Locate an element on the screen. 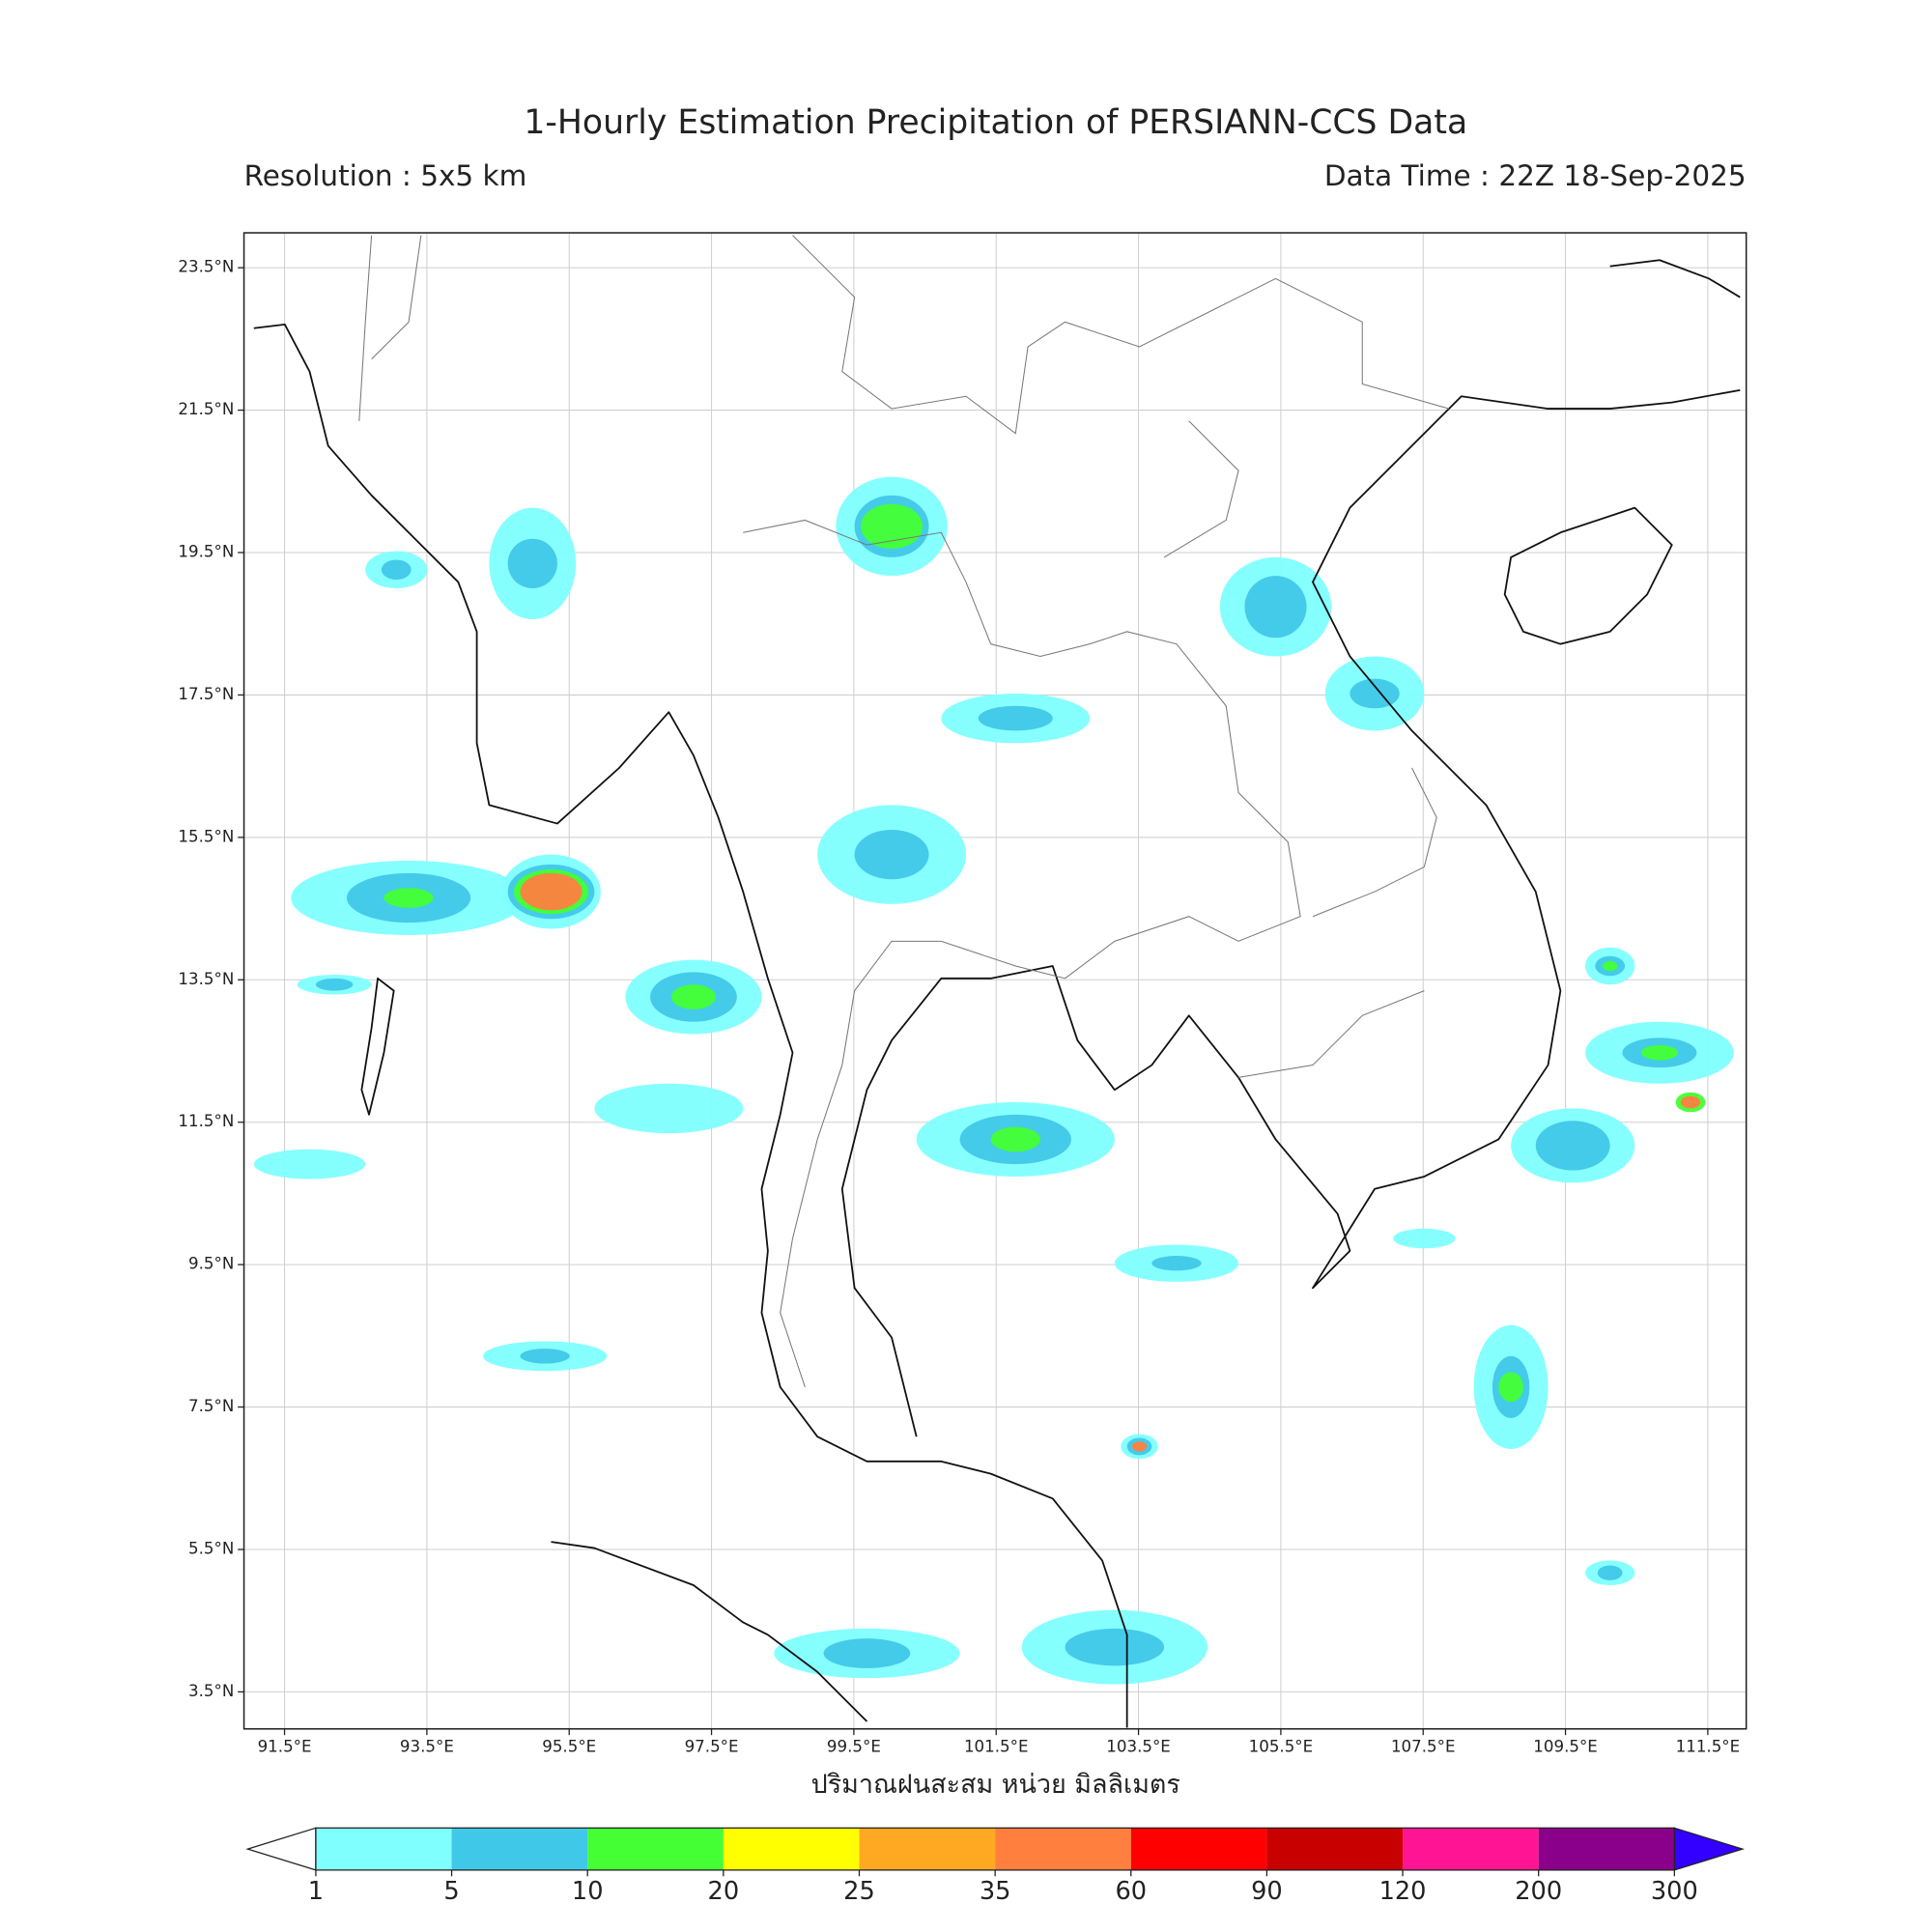  colorbar-tick-label: 120 is located at coordinates (1403, 1891).